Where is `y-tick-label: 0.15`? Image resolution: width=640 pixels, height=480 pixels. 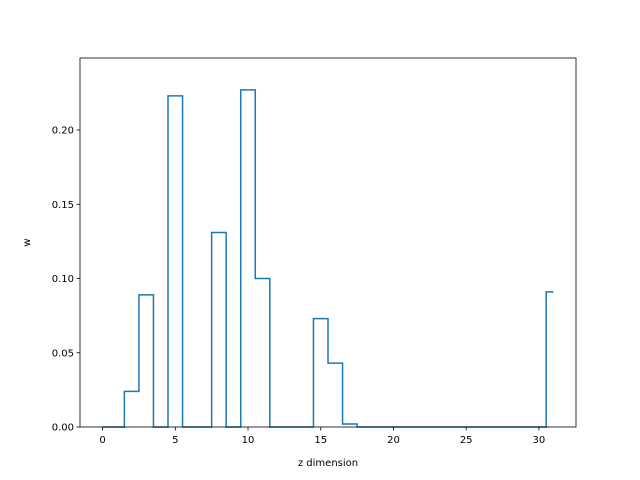
y-tick-label: 0.15 is located at coordinates (63, 205).